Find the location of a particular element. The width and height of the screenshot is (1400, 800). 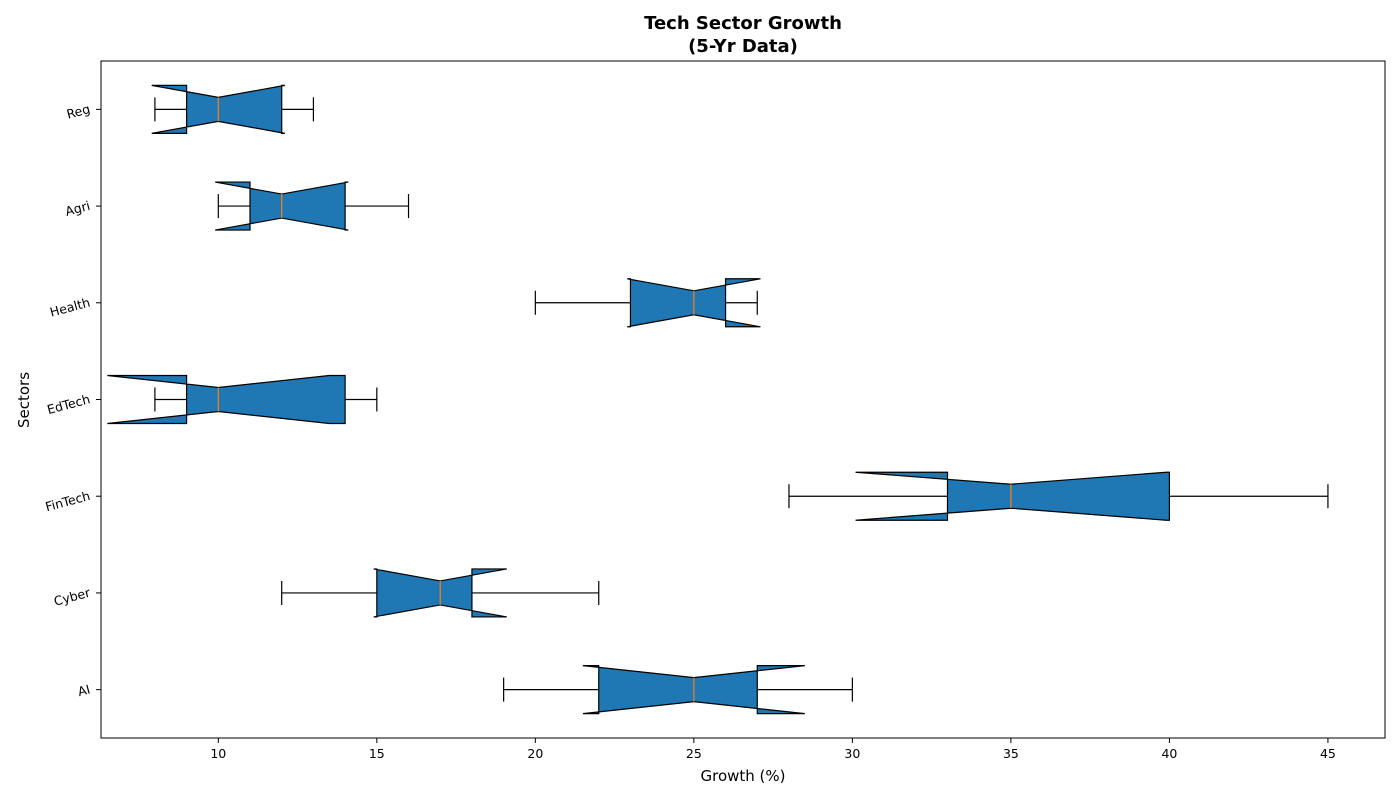

y-tick-label-agri: Agri is located at coordinates (78, 208).